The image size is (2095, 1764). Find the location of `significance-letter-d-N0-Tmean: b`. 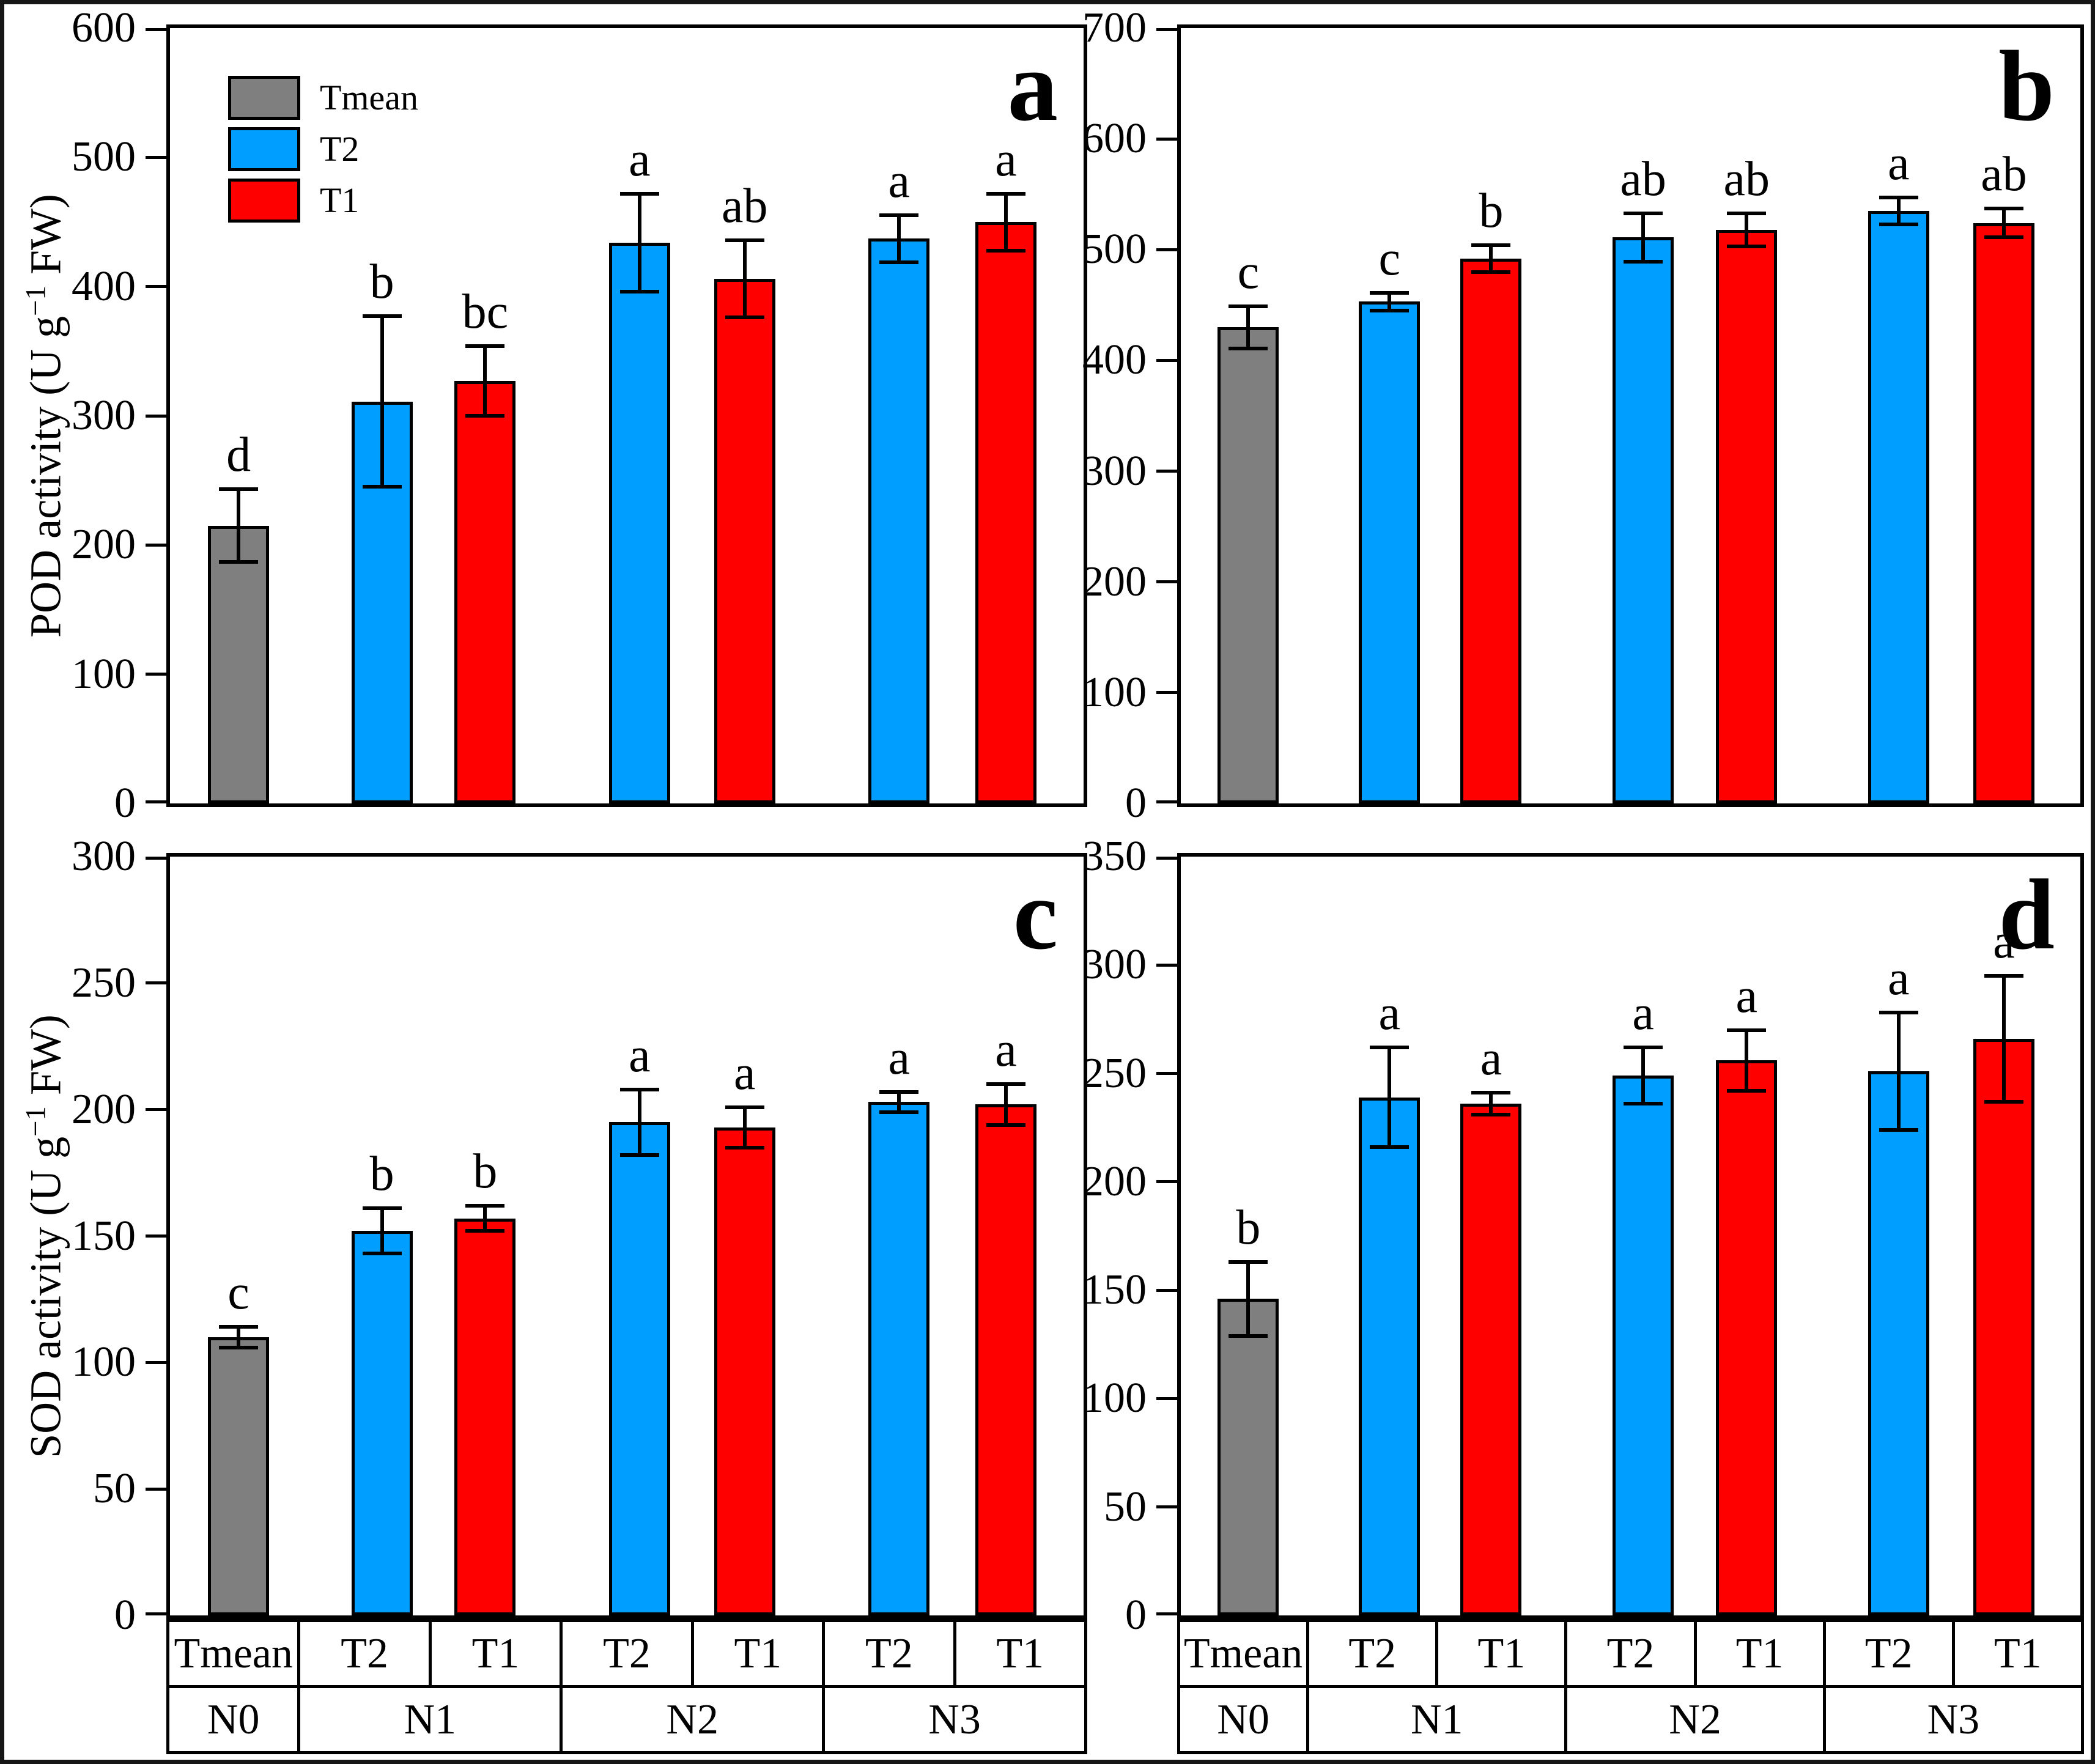

significance-letter-d-N0-Tmean: b is located at coordinates (1248, 1228).